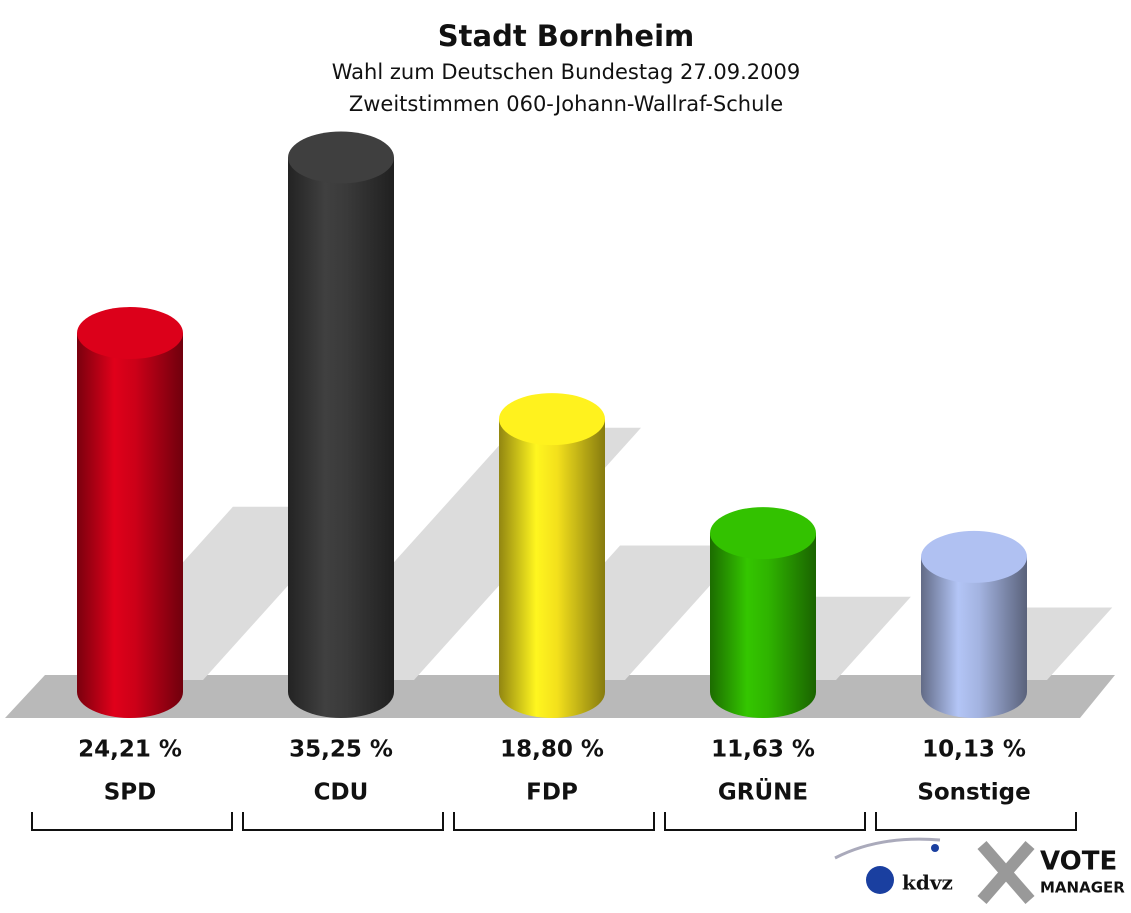 Image resolution: width=1131 pixels, height=913 pixels. Describe the element at coordinates (566, 36) in the screenshot. I see `chart-title: Stadt Bornheim` at that location.